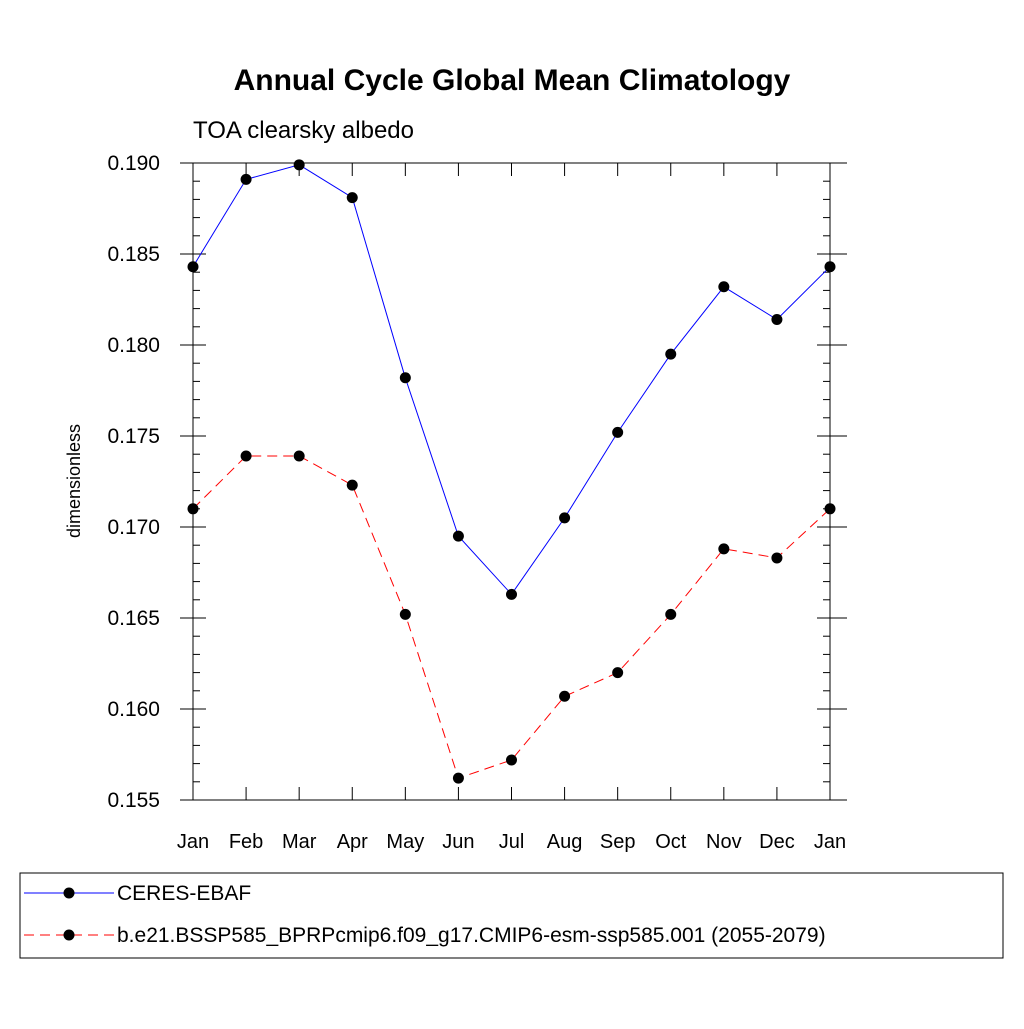 The image size is (1024, 1029). What do you see at coordinates (777, 842) in the screenshot?
I see `x-tick-label: Dec` at bounding box center [777, 842].